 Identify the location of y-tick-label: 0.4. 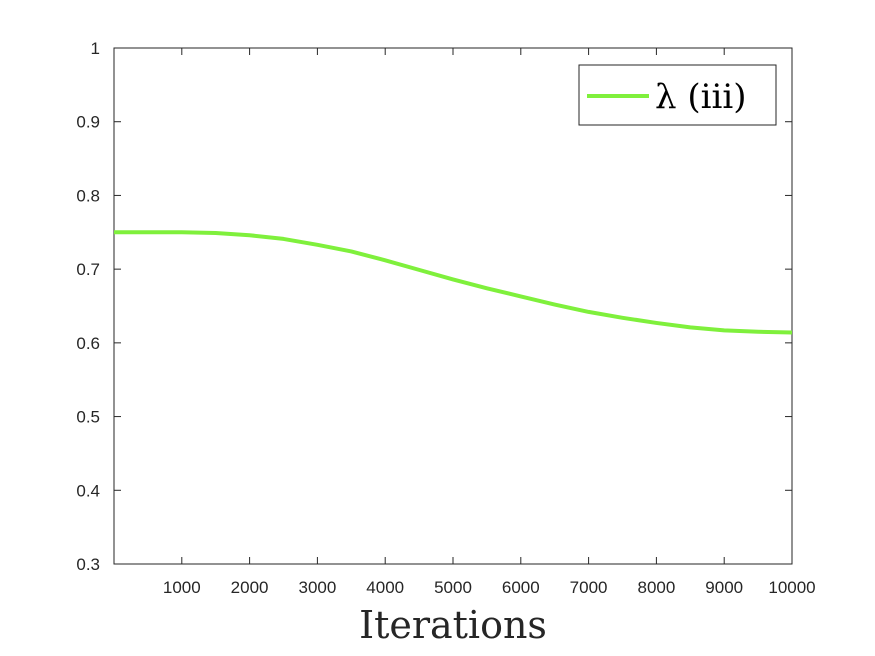
(88, 490).